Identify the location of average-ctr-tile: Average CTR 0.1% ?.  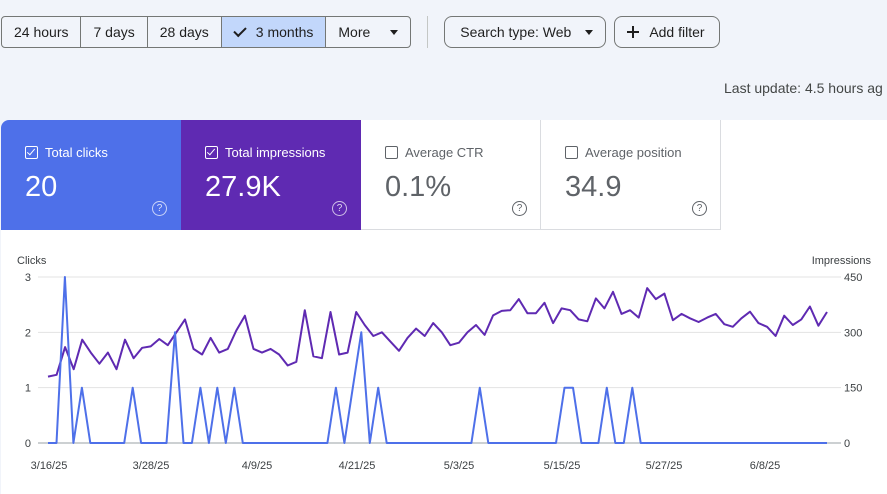
(451, 175).